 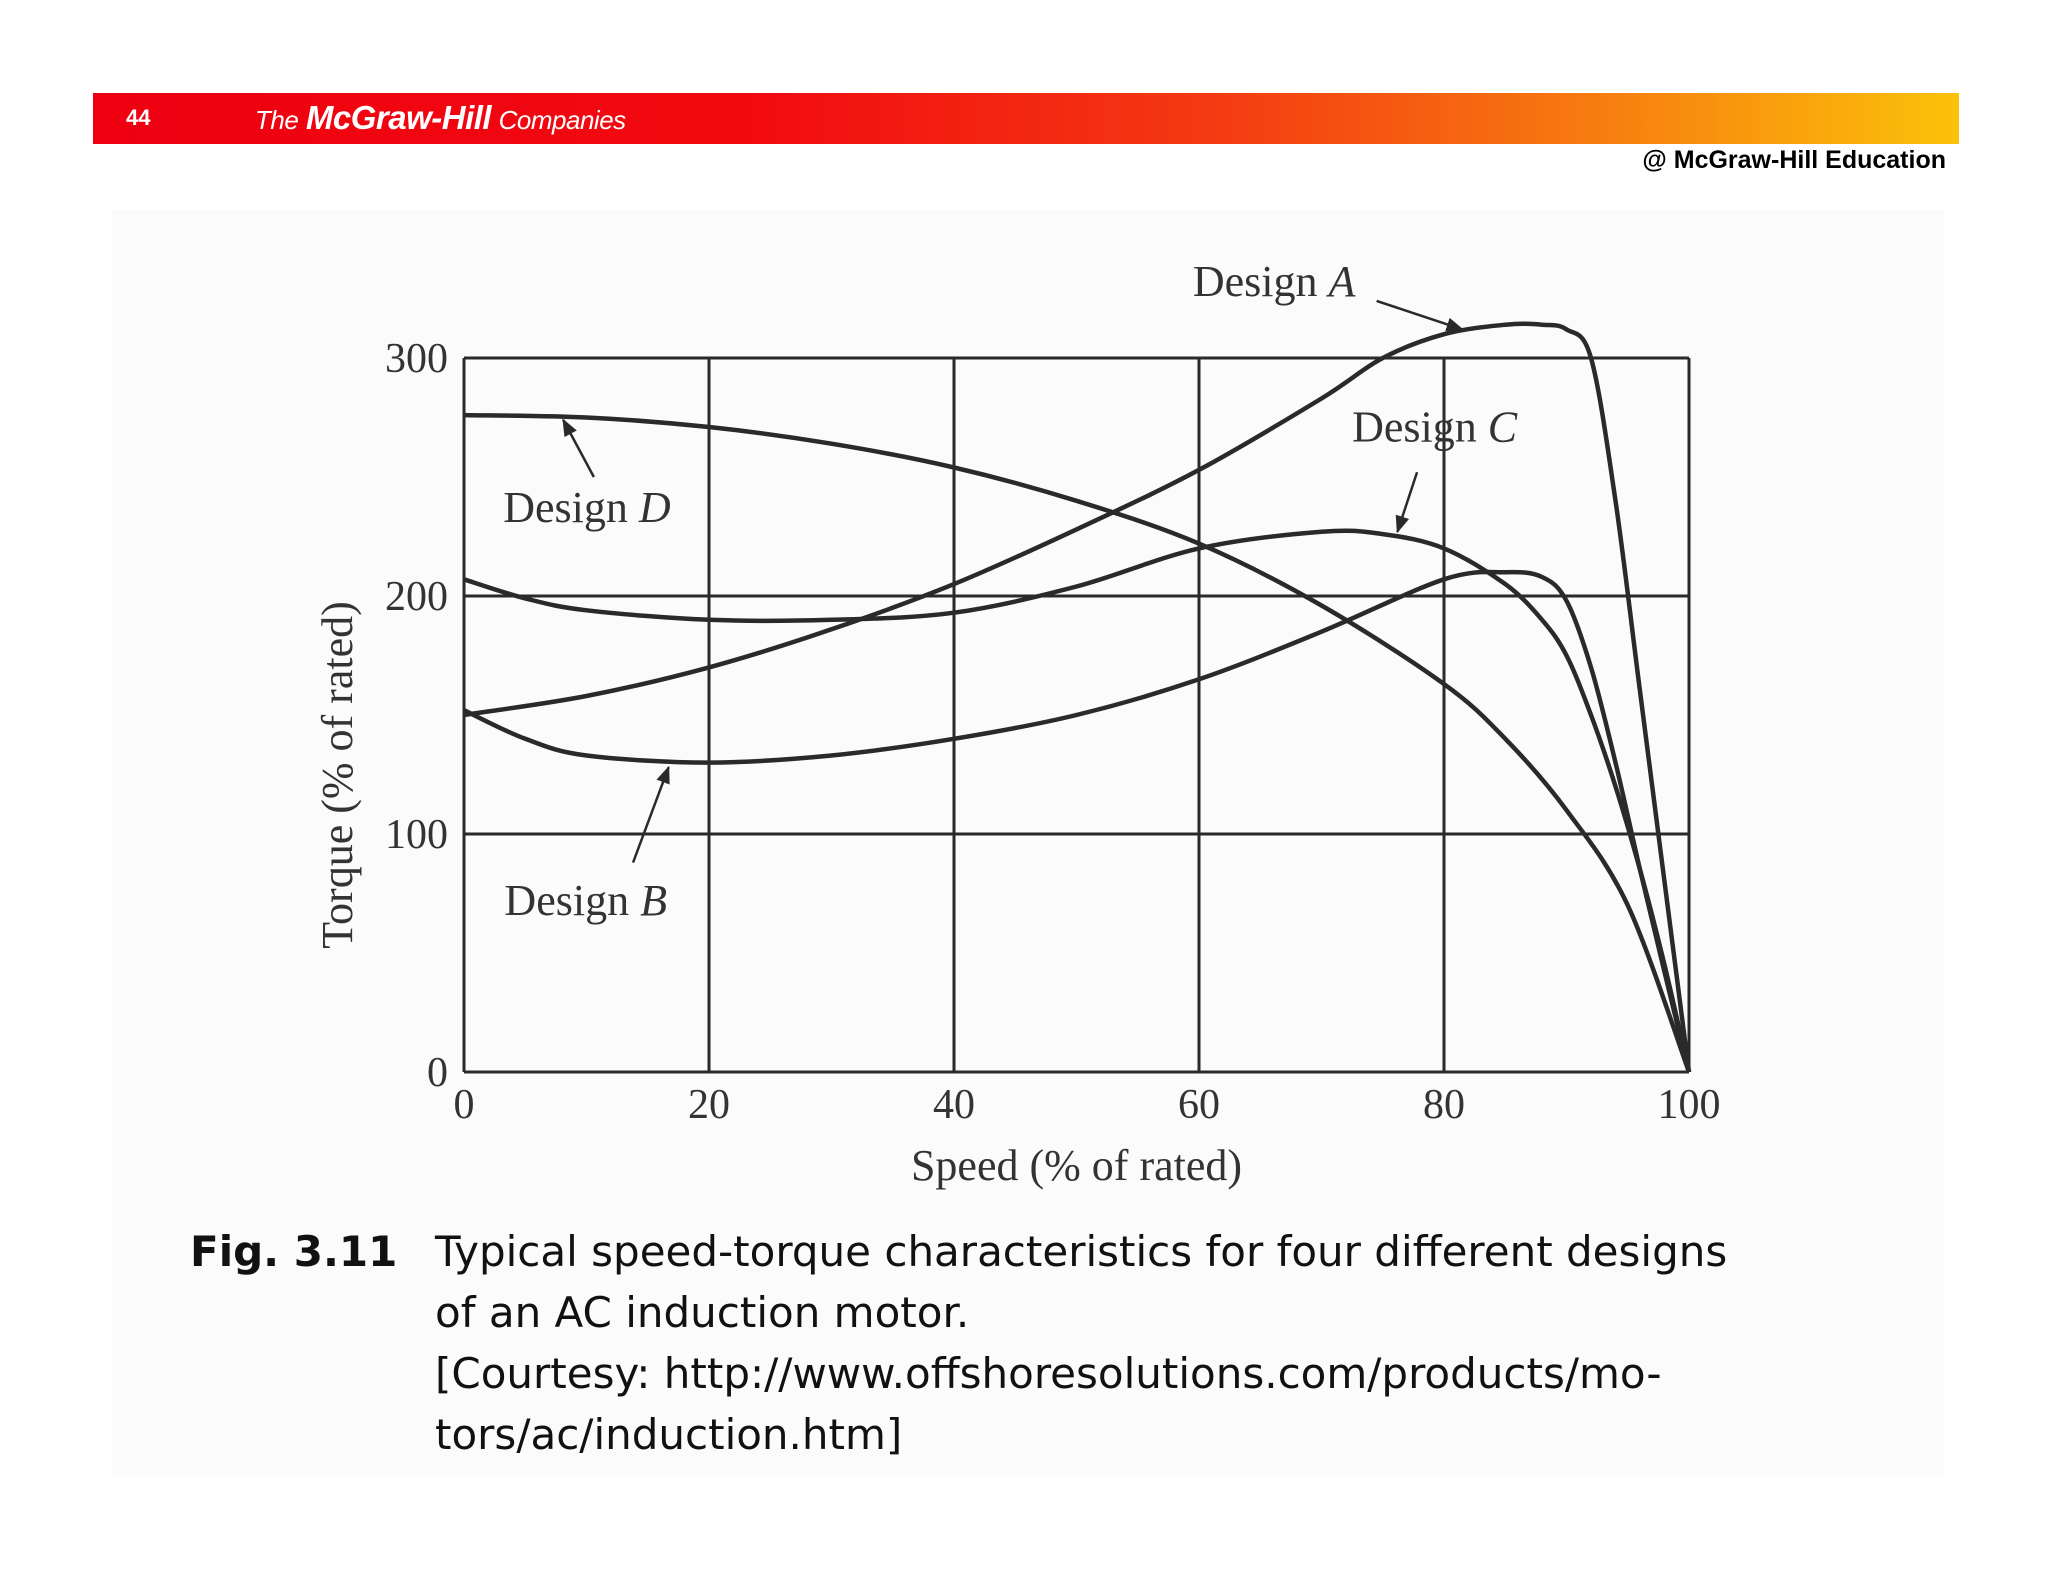 I want to click on y-tick-label: 300, so click(x=416, y=359).